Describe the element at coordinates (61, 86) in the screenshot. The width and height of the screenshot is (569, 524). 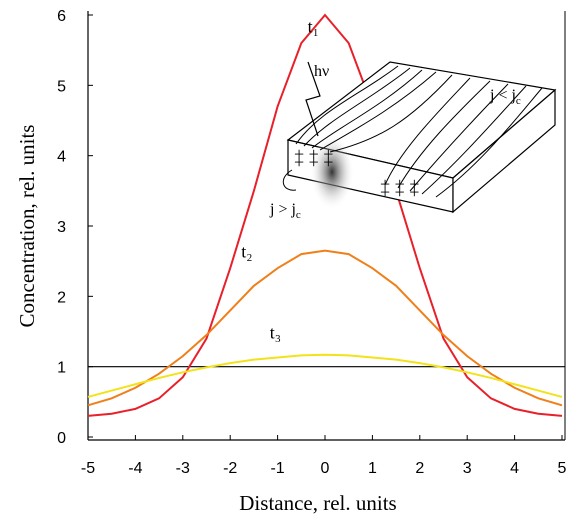
I see `y-tick-label: 5` at that location.